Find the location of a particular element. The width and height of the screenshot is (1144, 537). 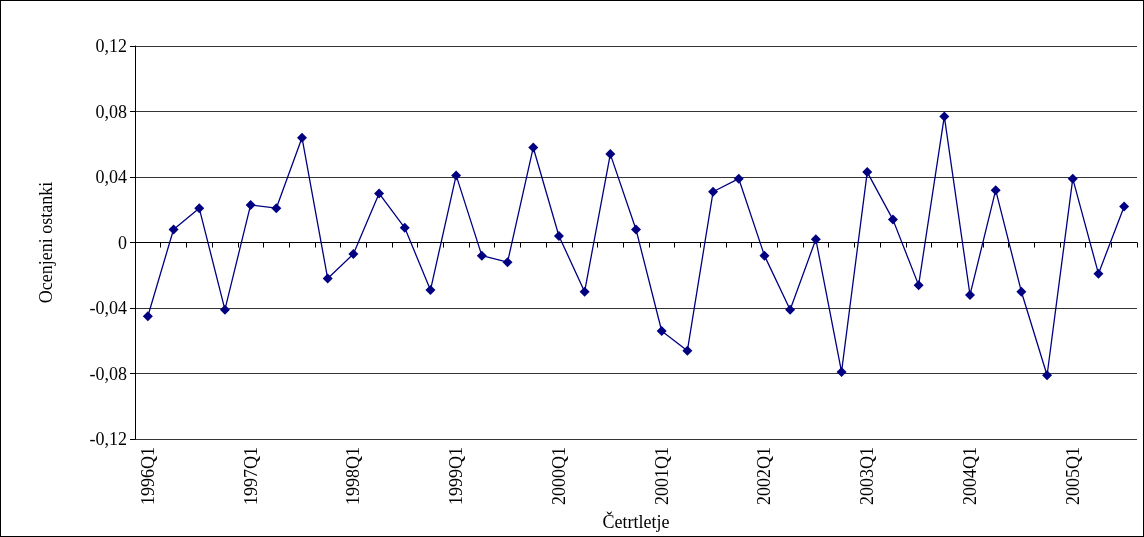

x-tick-label: 1996Q1 is located at coordinates (147, 476).